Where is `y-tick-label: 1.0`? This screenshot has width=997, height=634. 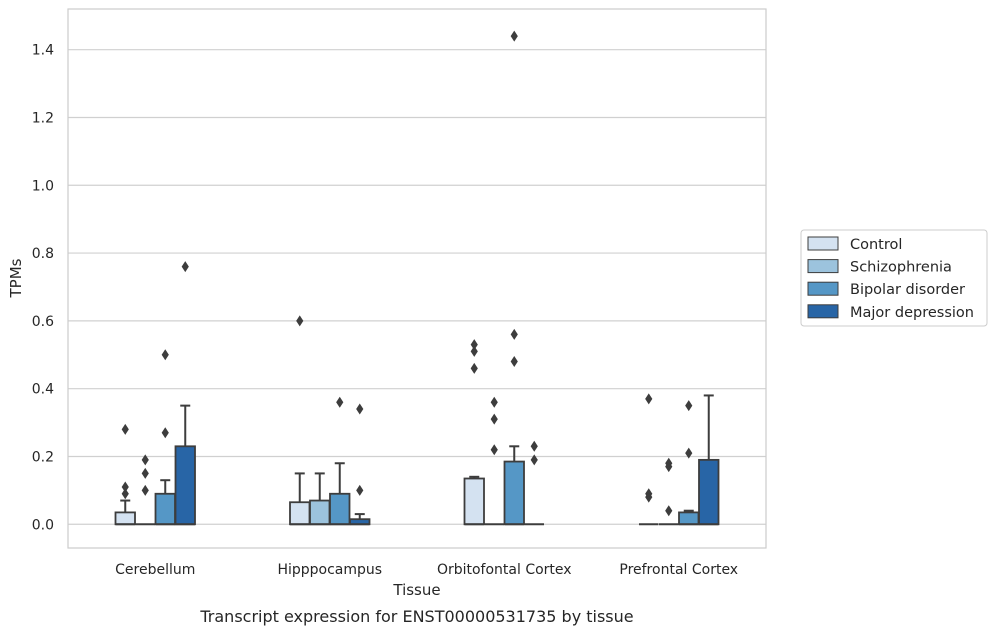 y-tick-label: 1.0 is located at coordinates (43, 186).